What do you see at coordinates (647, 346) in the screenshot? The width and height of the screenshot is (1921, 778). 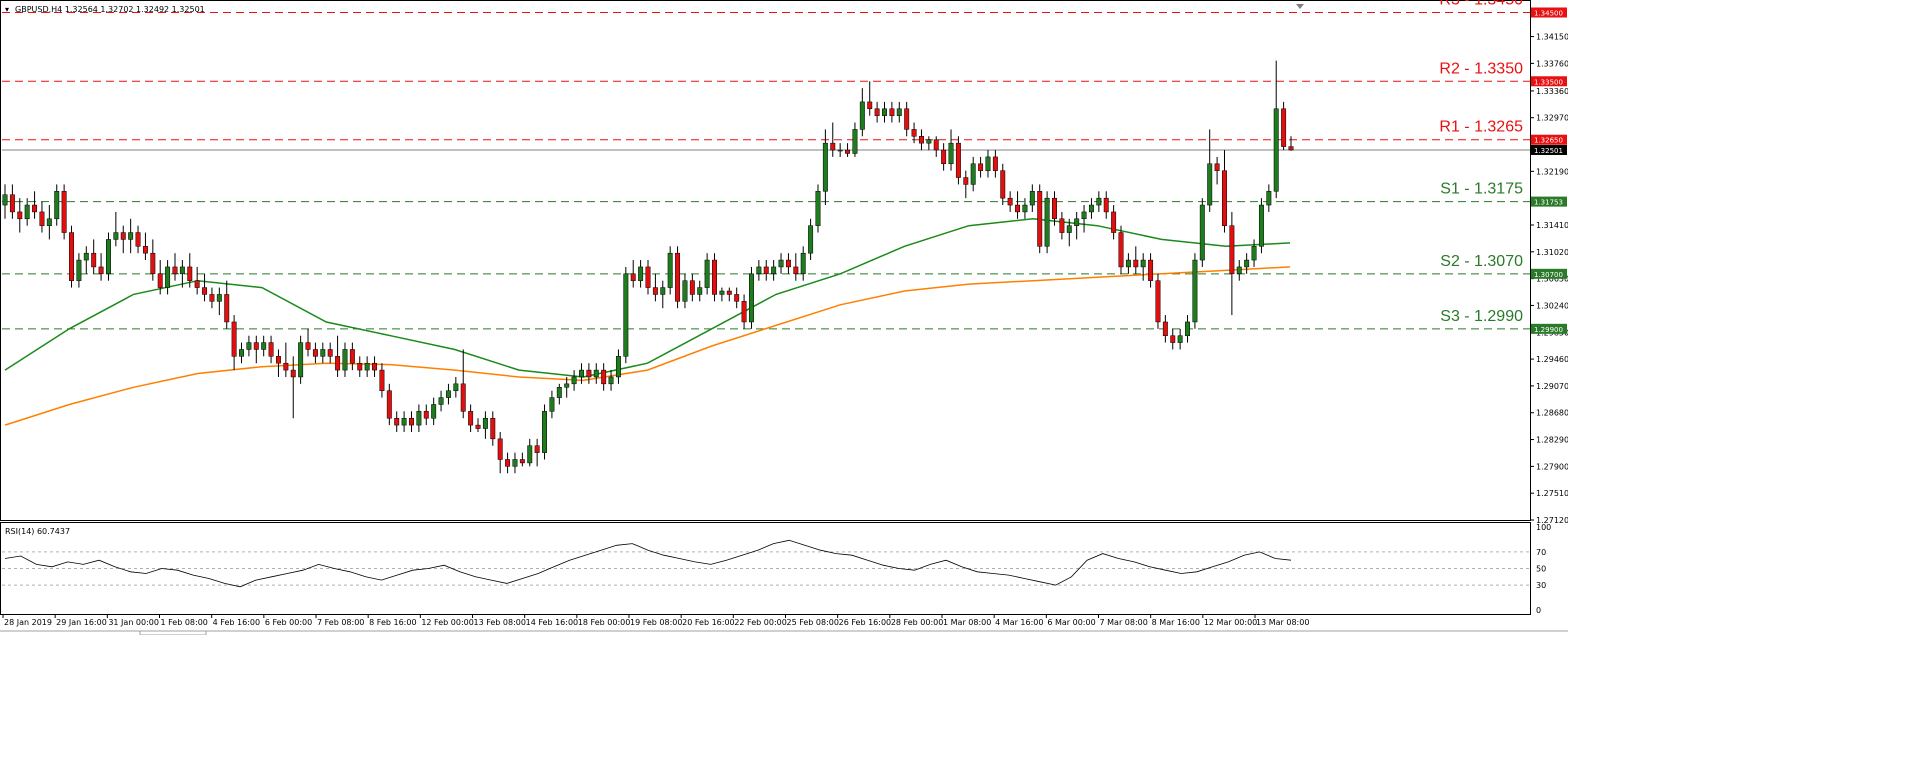 I see `ma-slow-line` at bounding box center [647, 346].